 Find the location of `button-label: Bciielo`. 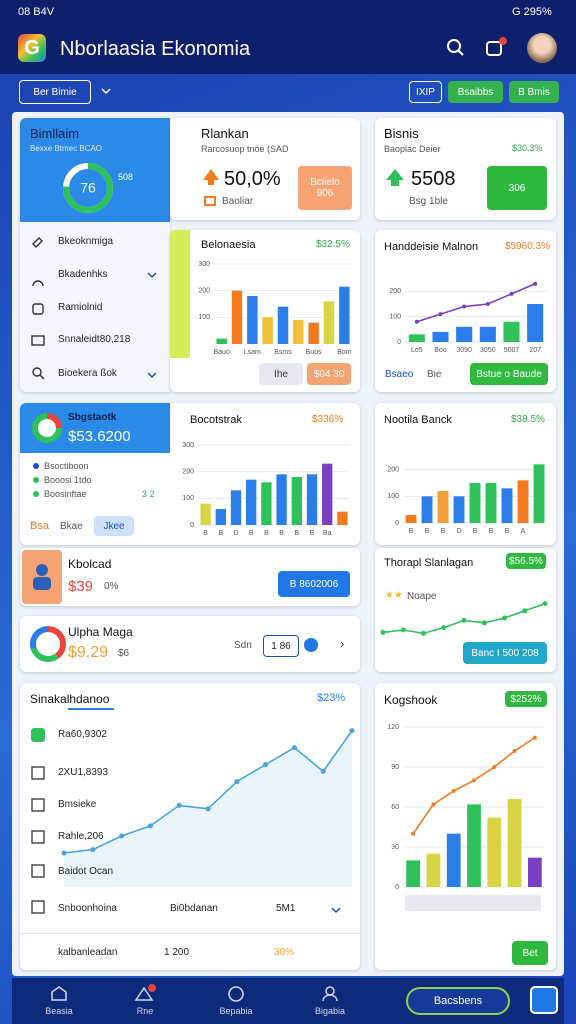

button-label: Bciielo is located at coordinates (325, 182).